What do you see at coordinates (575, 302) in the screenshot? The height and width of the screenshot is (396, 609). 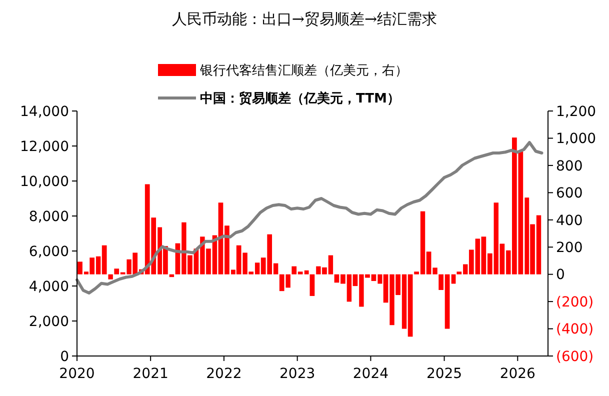 I see `y2-tick-label: (200)` at bounding box center [575, 302].